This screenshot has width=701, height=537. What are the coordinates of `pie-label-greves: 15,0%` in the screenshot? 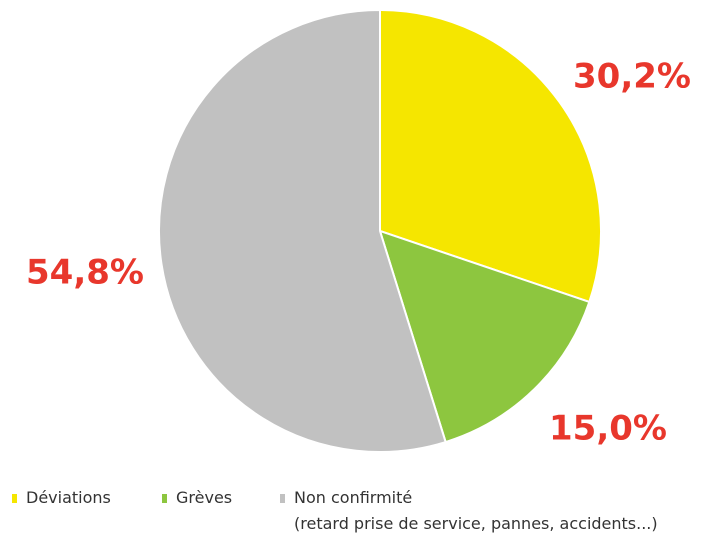 It's located at (608, 429).